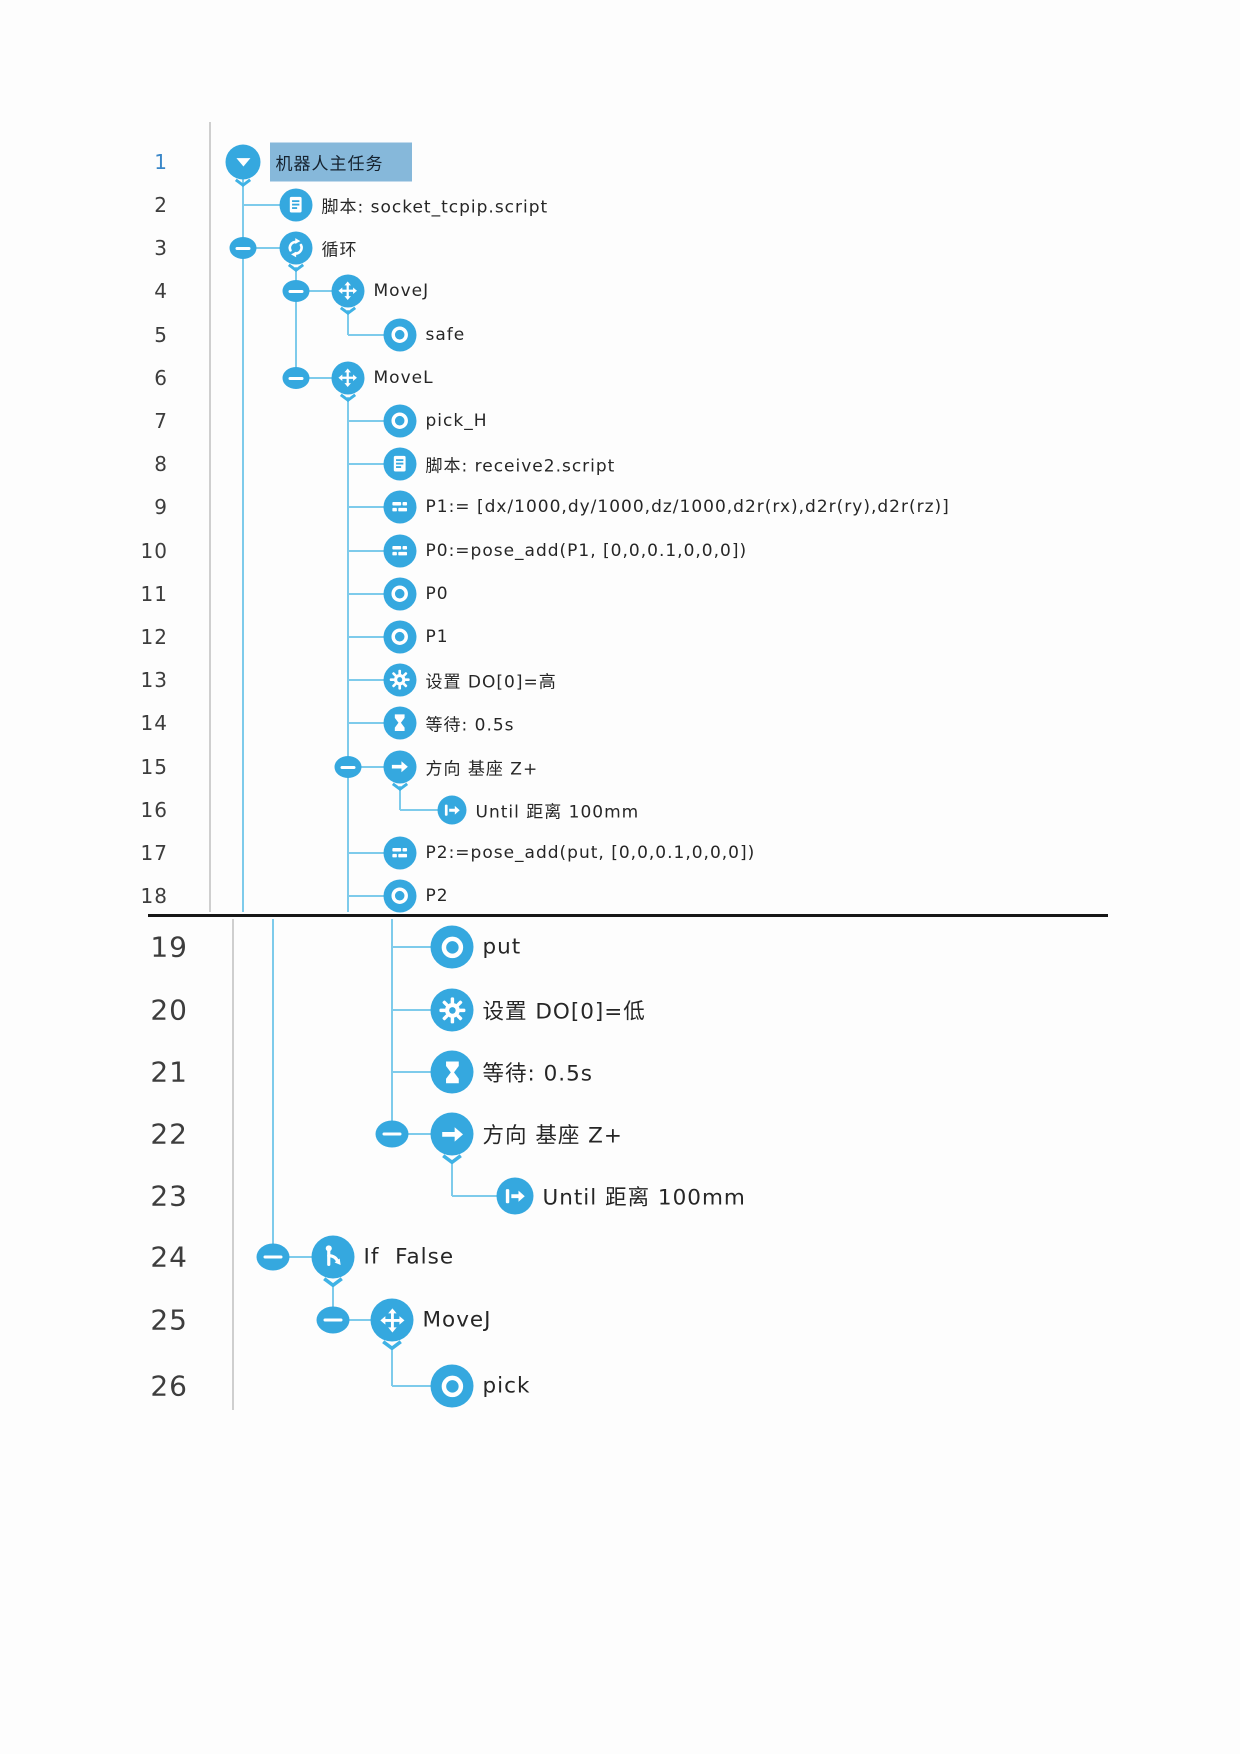 The height and width of the screenshot is (1754, 1240). I want to click on node-label: P2, so click(437, 896).